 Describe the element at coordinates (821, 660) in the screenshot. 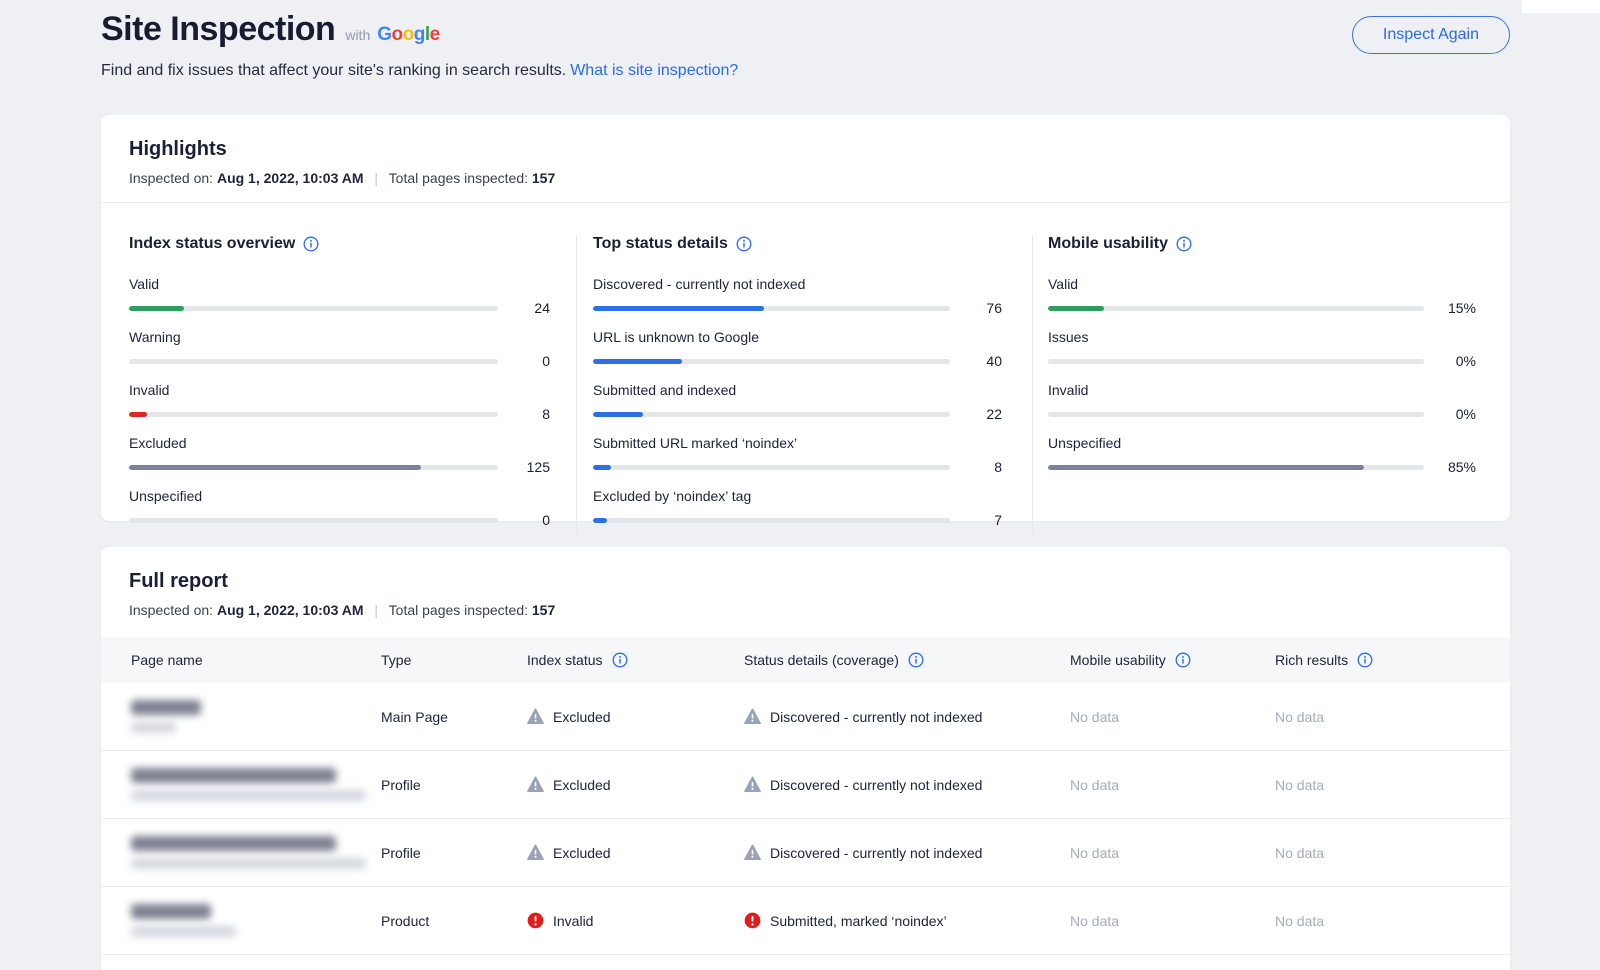

I see `column-header-label: Status details (coverage)` at that location.